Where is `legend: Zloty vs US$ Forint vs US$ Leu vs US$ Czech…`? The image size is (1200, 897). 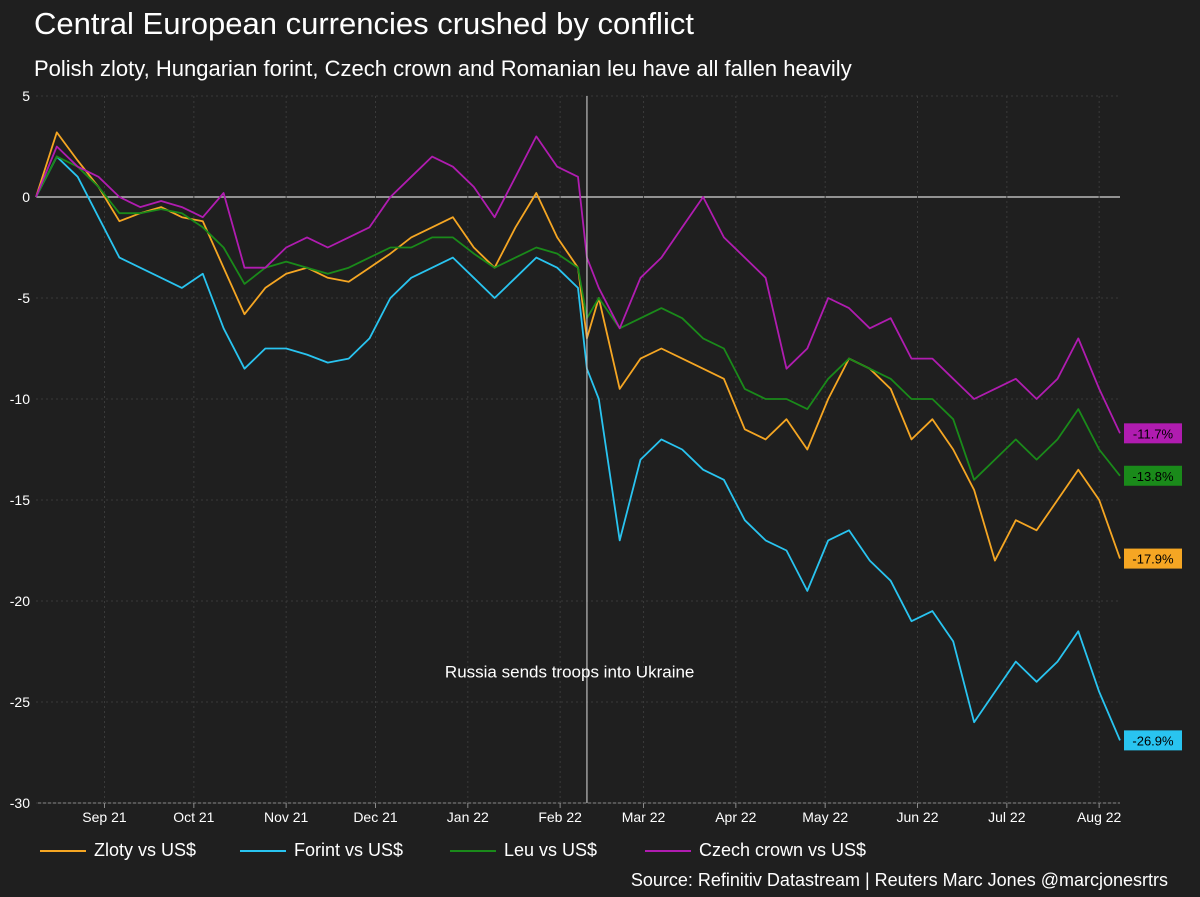
legend: Zloty vs US$ Forint vs US$ Leu vs US$ Czech… is located at coordinates (590, 853).